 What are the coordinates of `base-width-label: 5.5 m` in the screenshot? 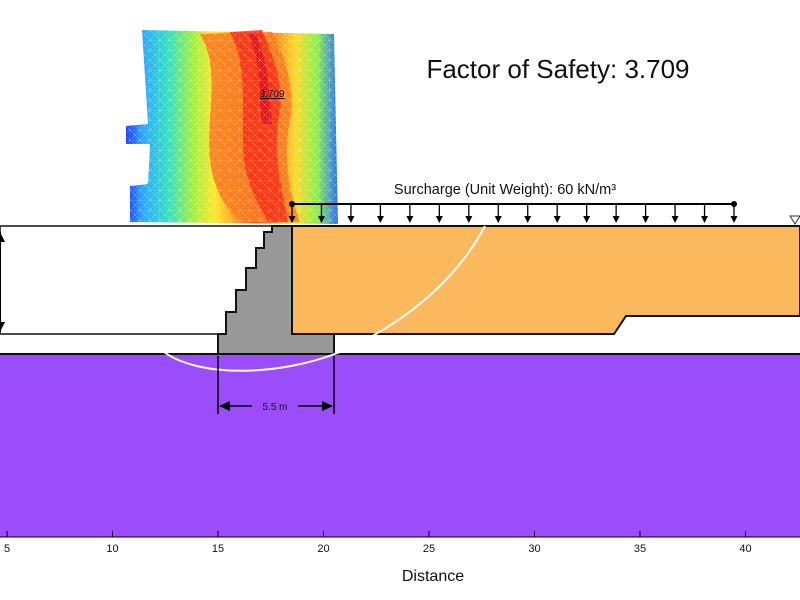 It's located at (274, 407).